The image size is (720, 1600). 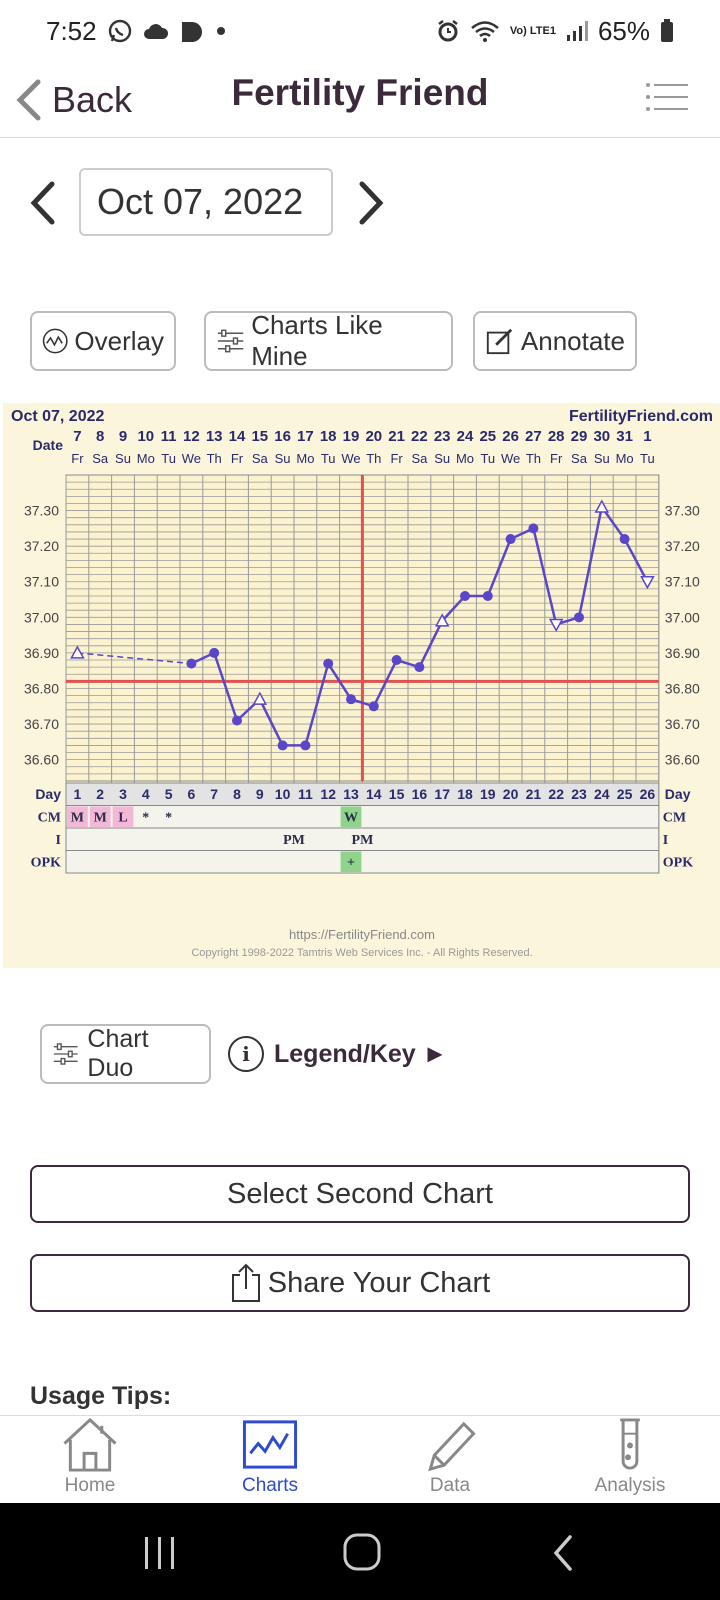 What do you see at coordinates (360, 92) in the screenshot?
I see `app-title: Fertility Friend` at bounding box center [360, 92].